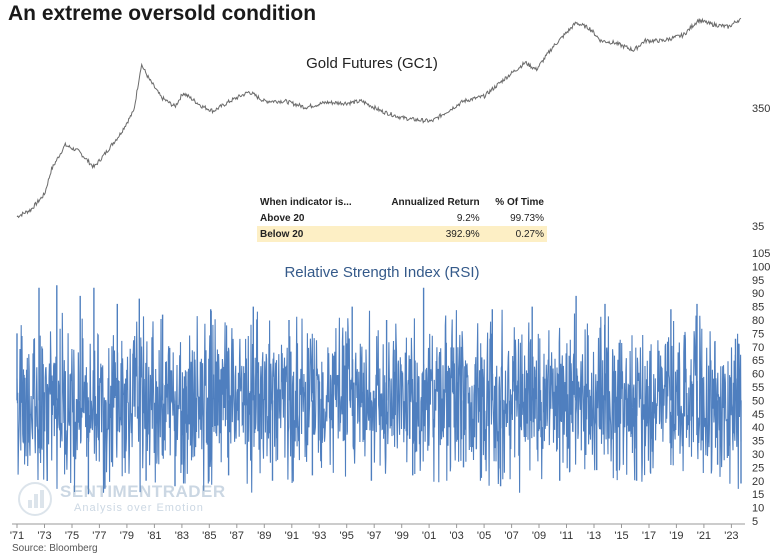 The width and height of the screenshot is (779, 560). What do you see at coordinates (44, 536) in the screenshot?
I see `x-tick-label: '73` at bounding box center [44, 536].